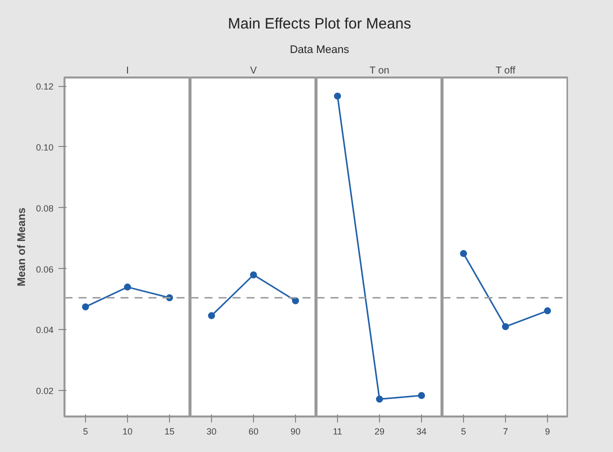 Image resolution: width=613 pixels, height=452 pixels. What do you see at coordinates (45, 269) in the screenshot?
I see `y-tick-label: 0.06` at bounding box center [45, 269].